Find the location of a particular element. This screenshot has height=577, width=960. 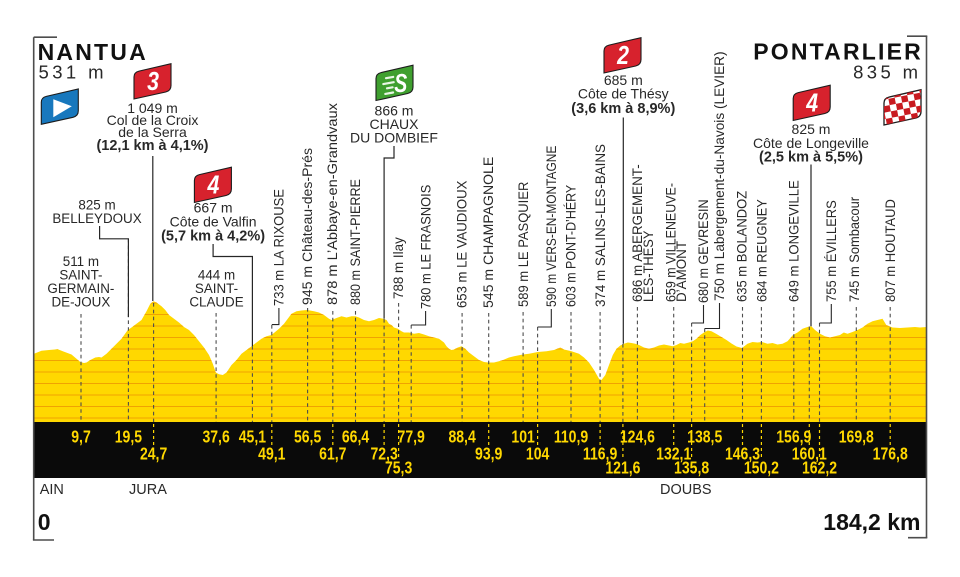

svg-text: 19,5 is located at coordinates (128, 437).